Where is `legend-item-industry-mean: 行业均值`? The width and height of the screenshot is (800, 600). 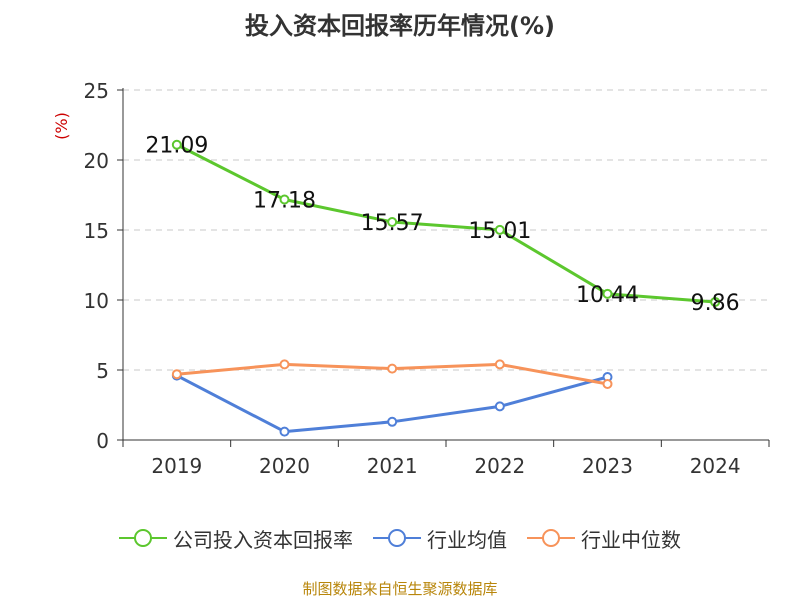
legend-item-industry-mean: 行业均值 is located at coordinates (440, 538).